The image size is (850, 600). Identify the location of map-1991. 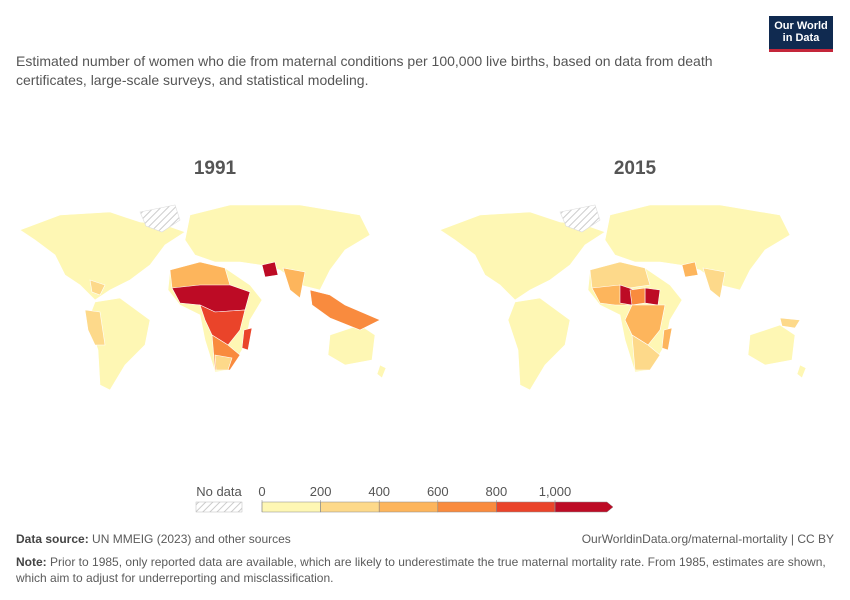
(203, 297).